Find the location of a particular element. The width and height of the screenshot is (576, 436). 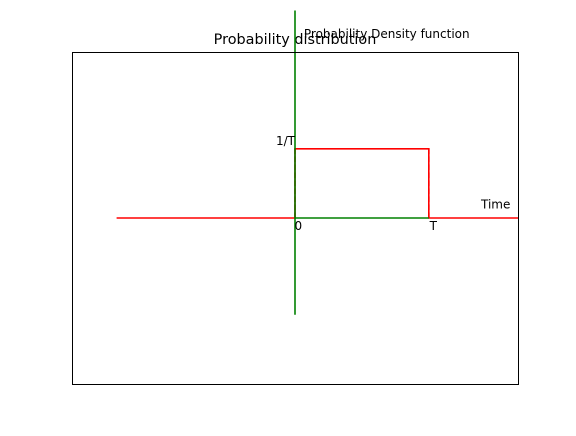

annotation-origin: 0 is located at coordinates (298, 226).